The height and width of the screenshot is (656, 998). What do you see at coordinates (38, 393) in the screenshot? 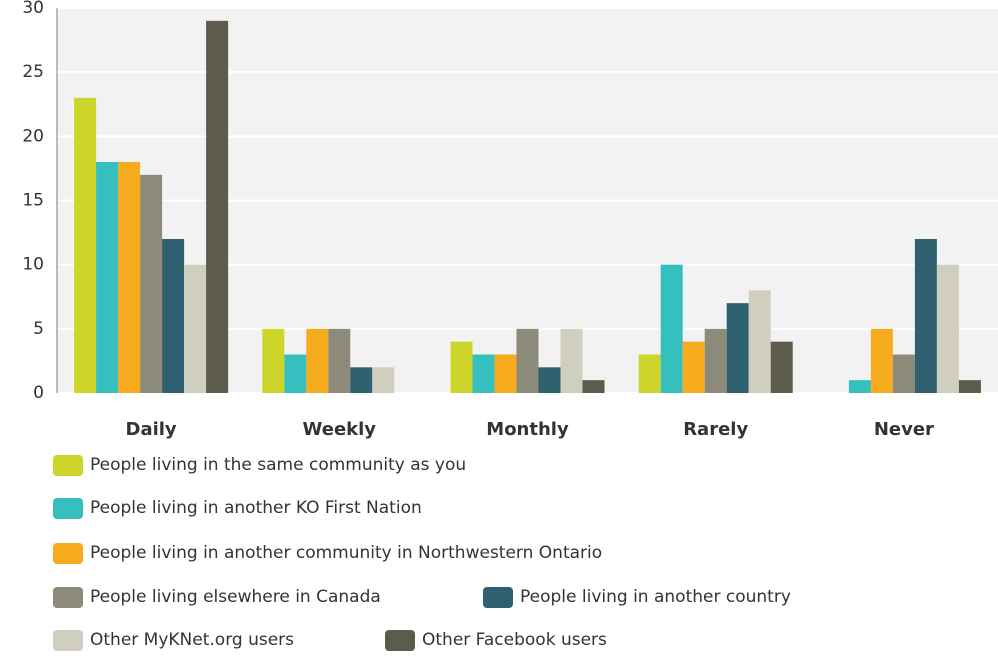
I see `y-tick-label: 0` at bounding box center [38, 393].